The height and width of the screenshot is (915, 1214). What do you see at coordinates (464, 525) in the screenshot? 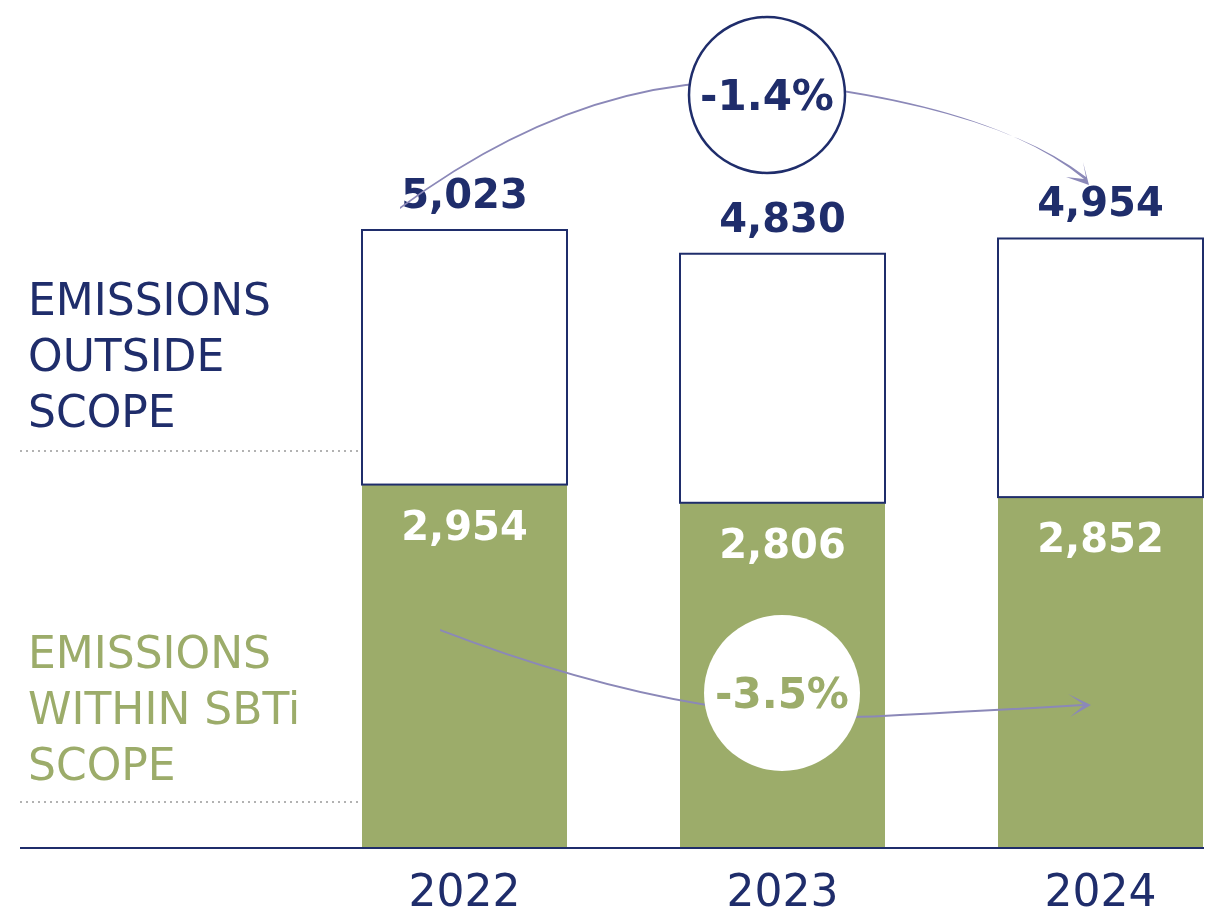
I see `data-label: 2,954` at bounding box center [464, 525].